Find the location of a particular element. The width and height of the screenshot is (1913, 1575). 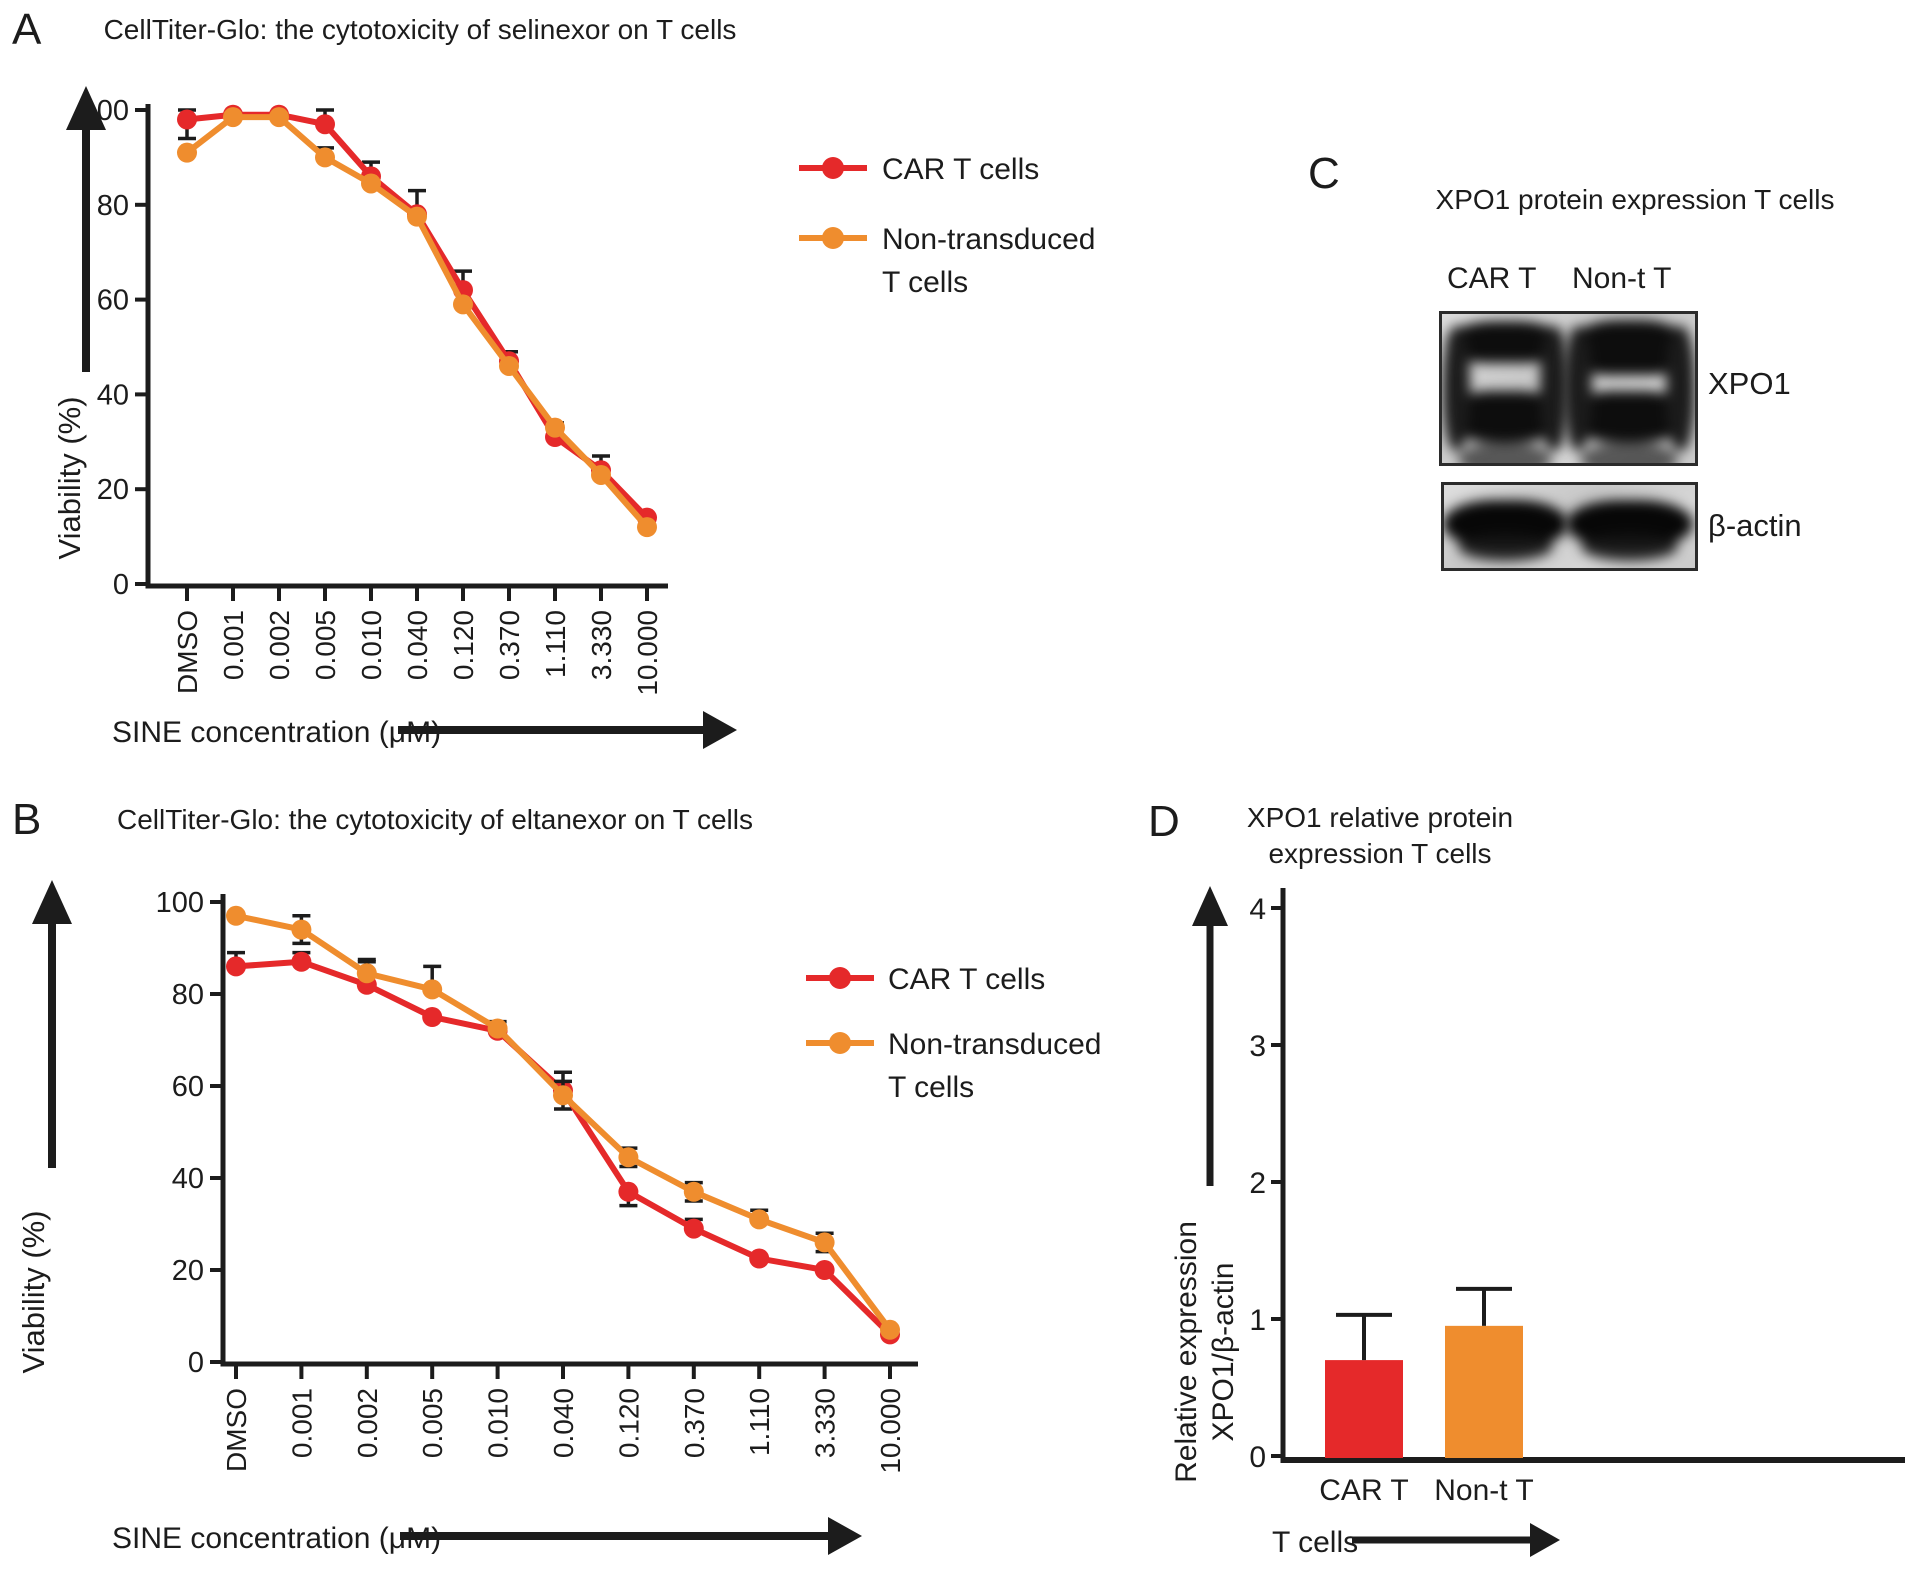

panel-b-legend: CAR T cells Non-transduced T cells is located at coordinates (953, 1033).